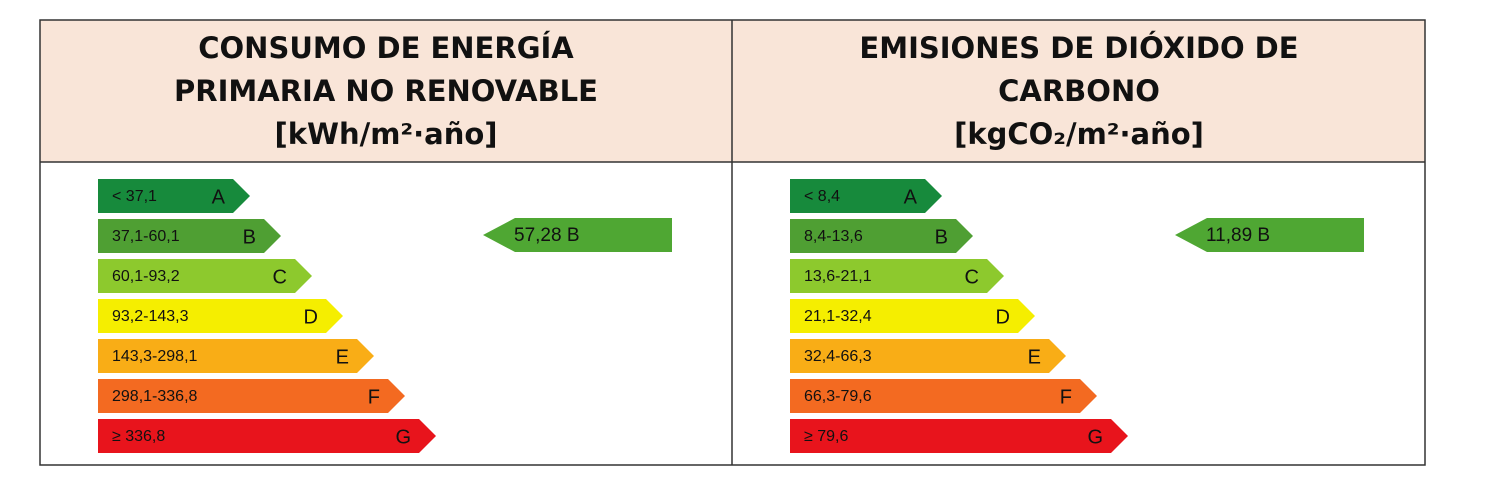 The height and width of the screenshot is (494, 1500). Describe the element at coordinates (1238, 235) in the screenshot. I see `rating-value: 11,89 B` at that location.